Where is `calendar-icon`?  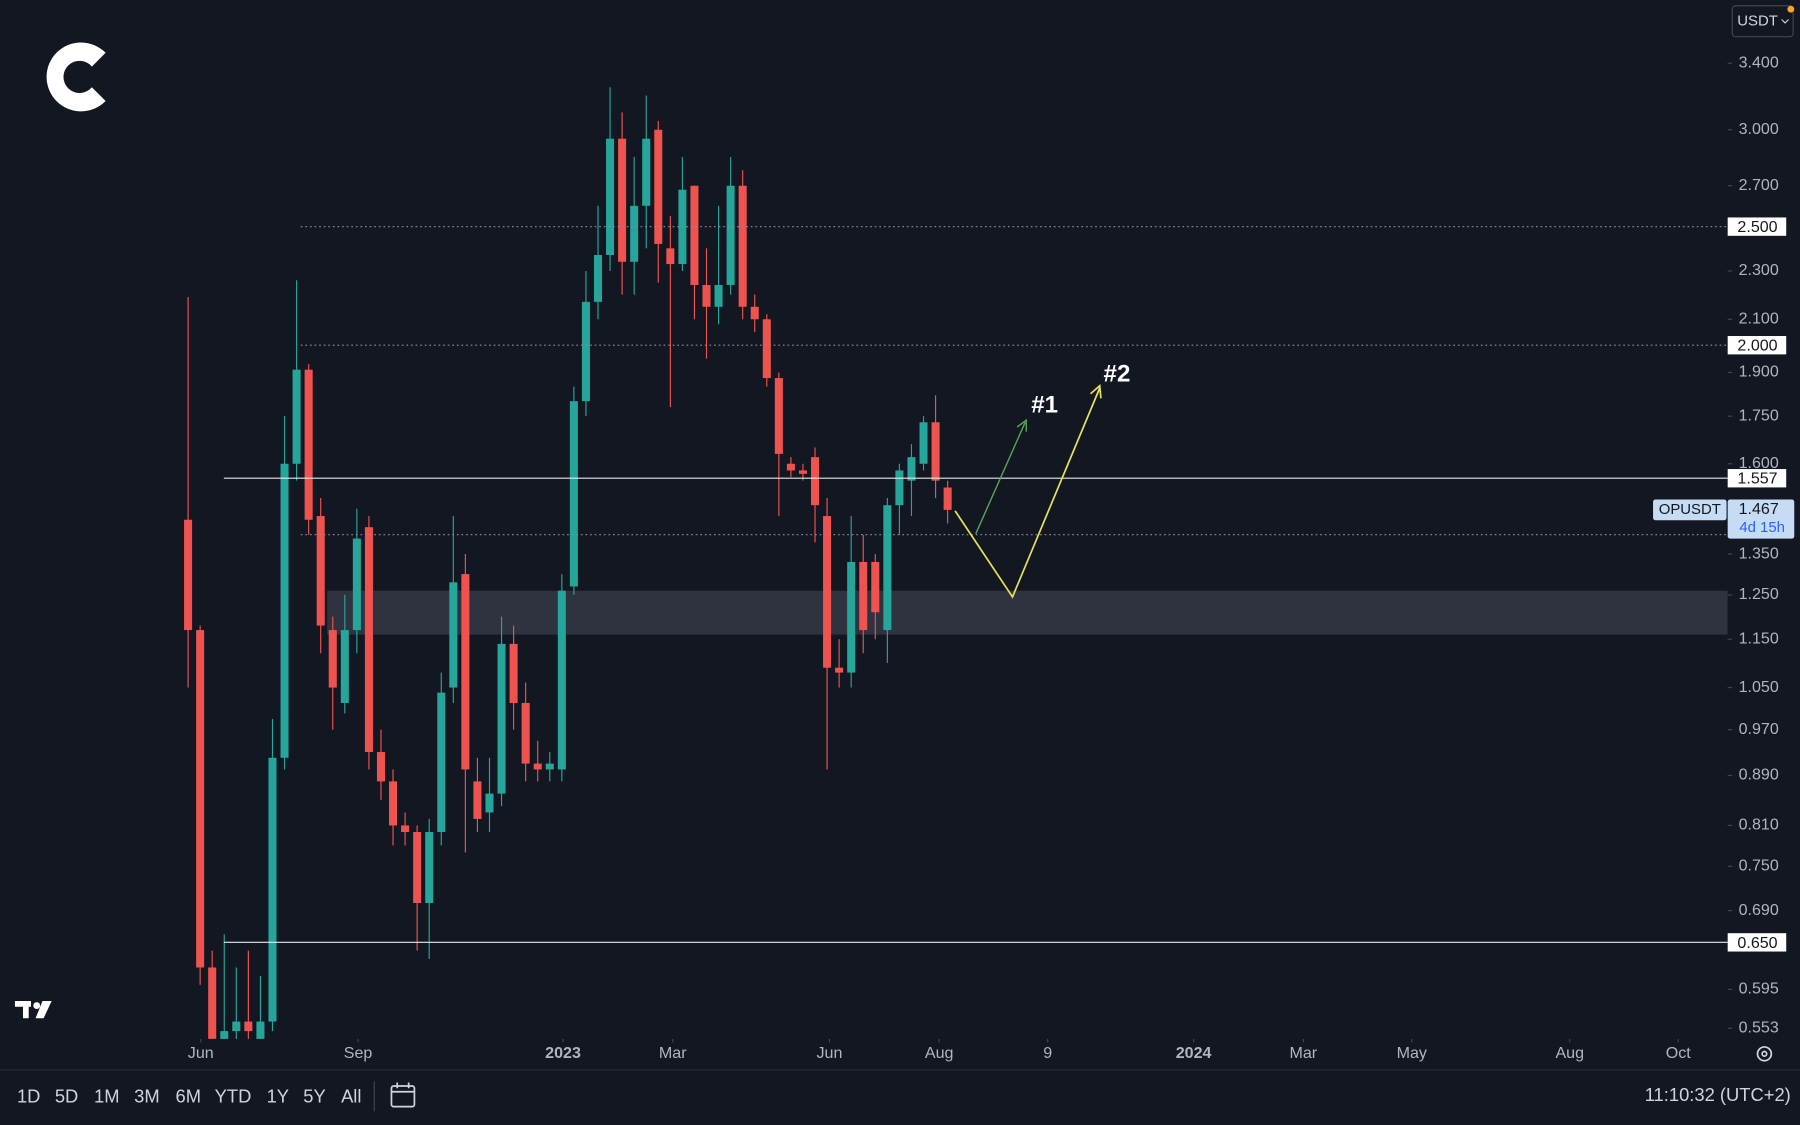
calendar-icon is located at coordinates (403, 1095).